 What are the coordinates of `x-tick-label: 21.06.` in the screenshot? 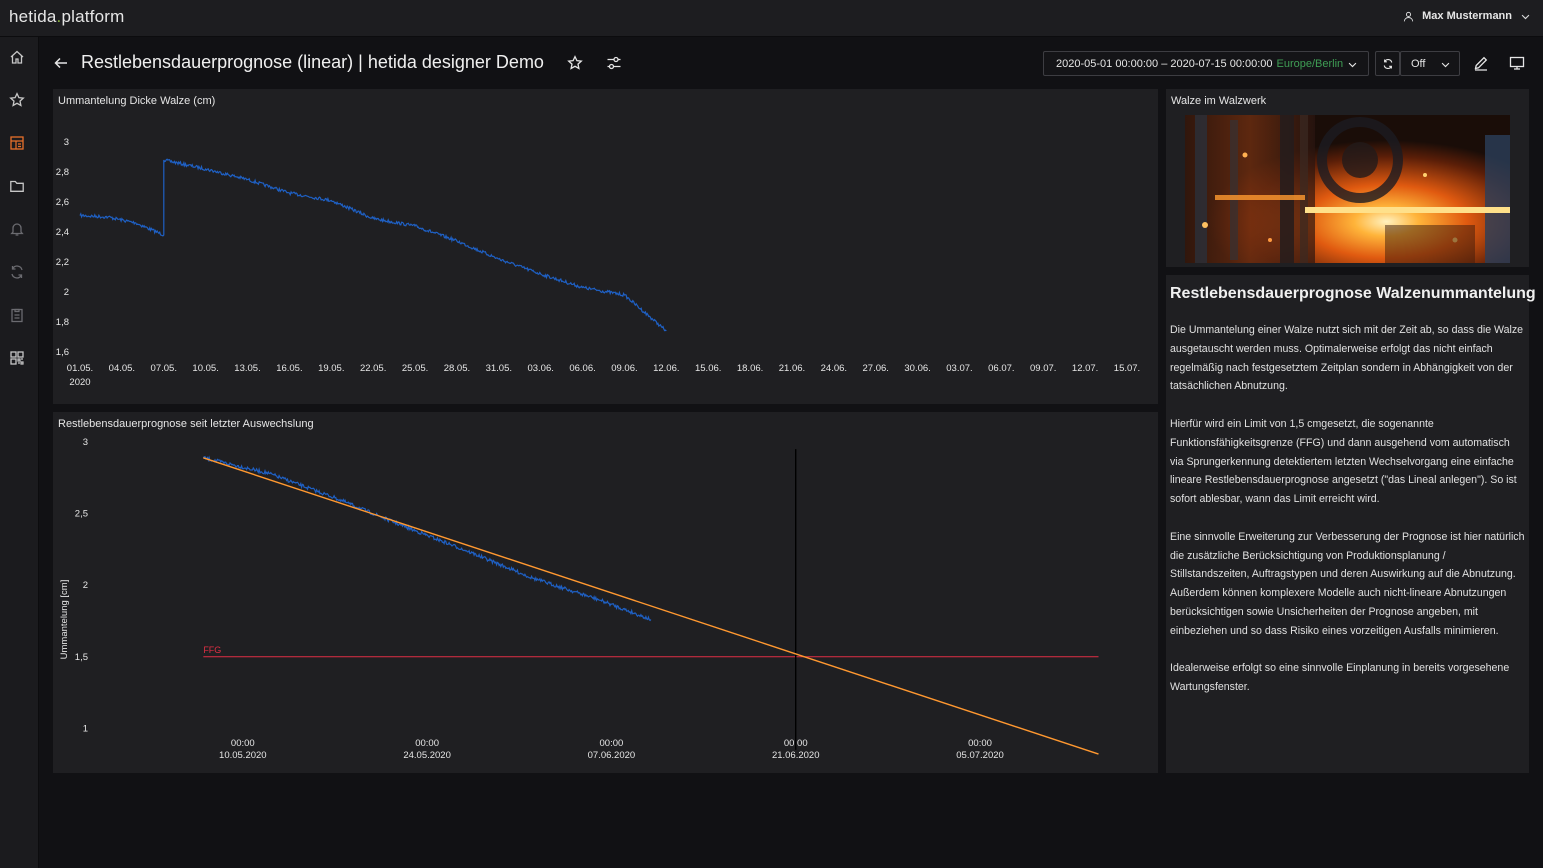 It's located at (792, 368).